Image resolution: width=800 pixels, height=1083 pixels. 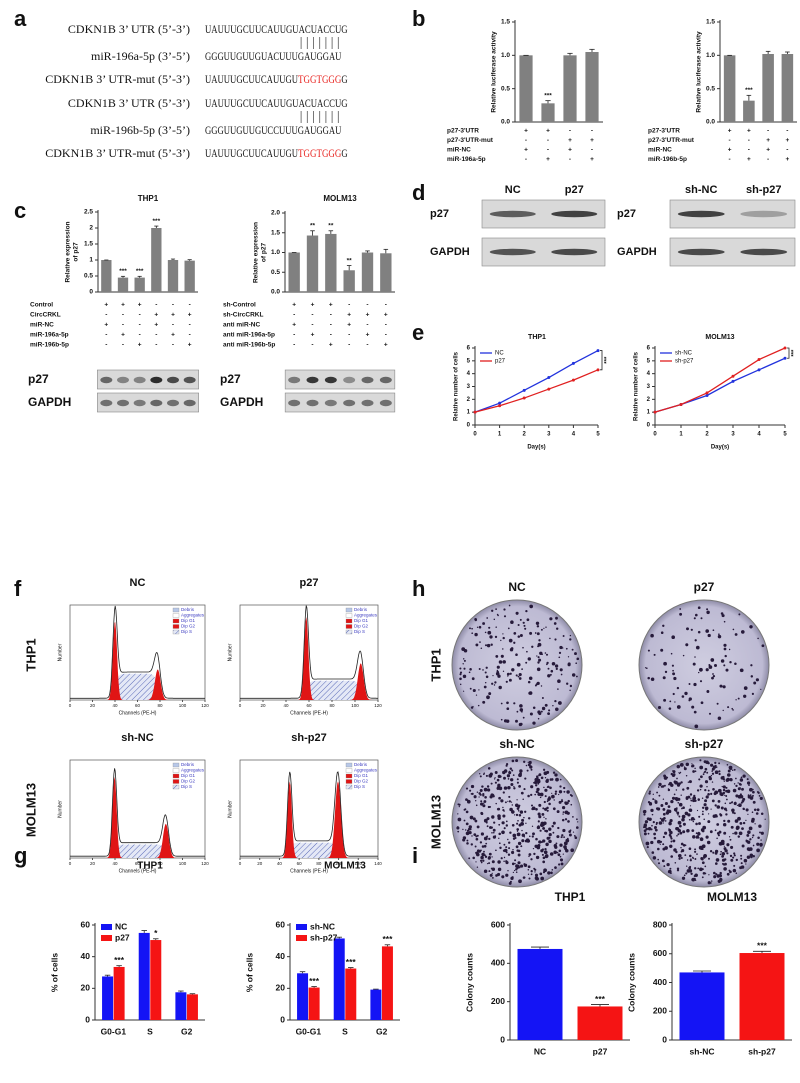 I want to click on panel-label: g, so click(x=20, y=855).